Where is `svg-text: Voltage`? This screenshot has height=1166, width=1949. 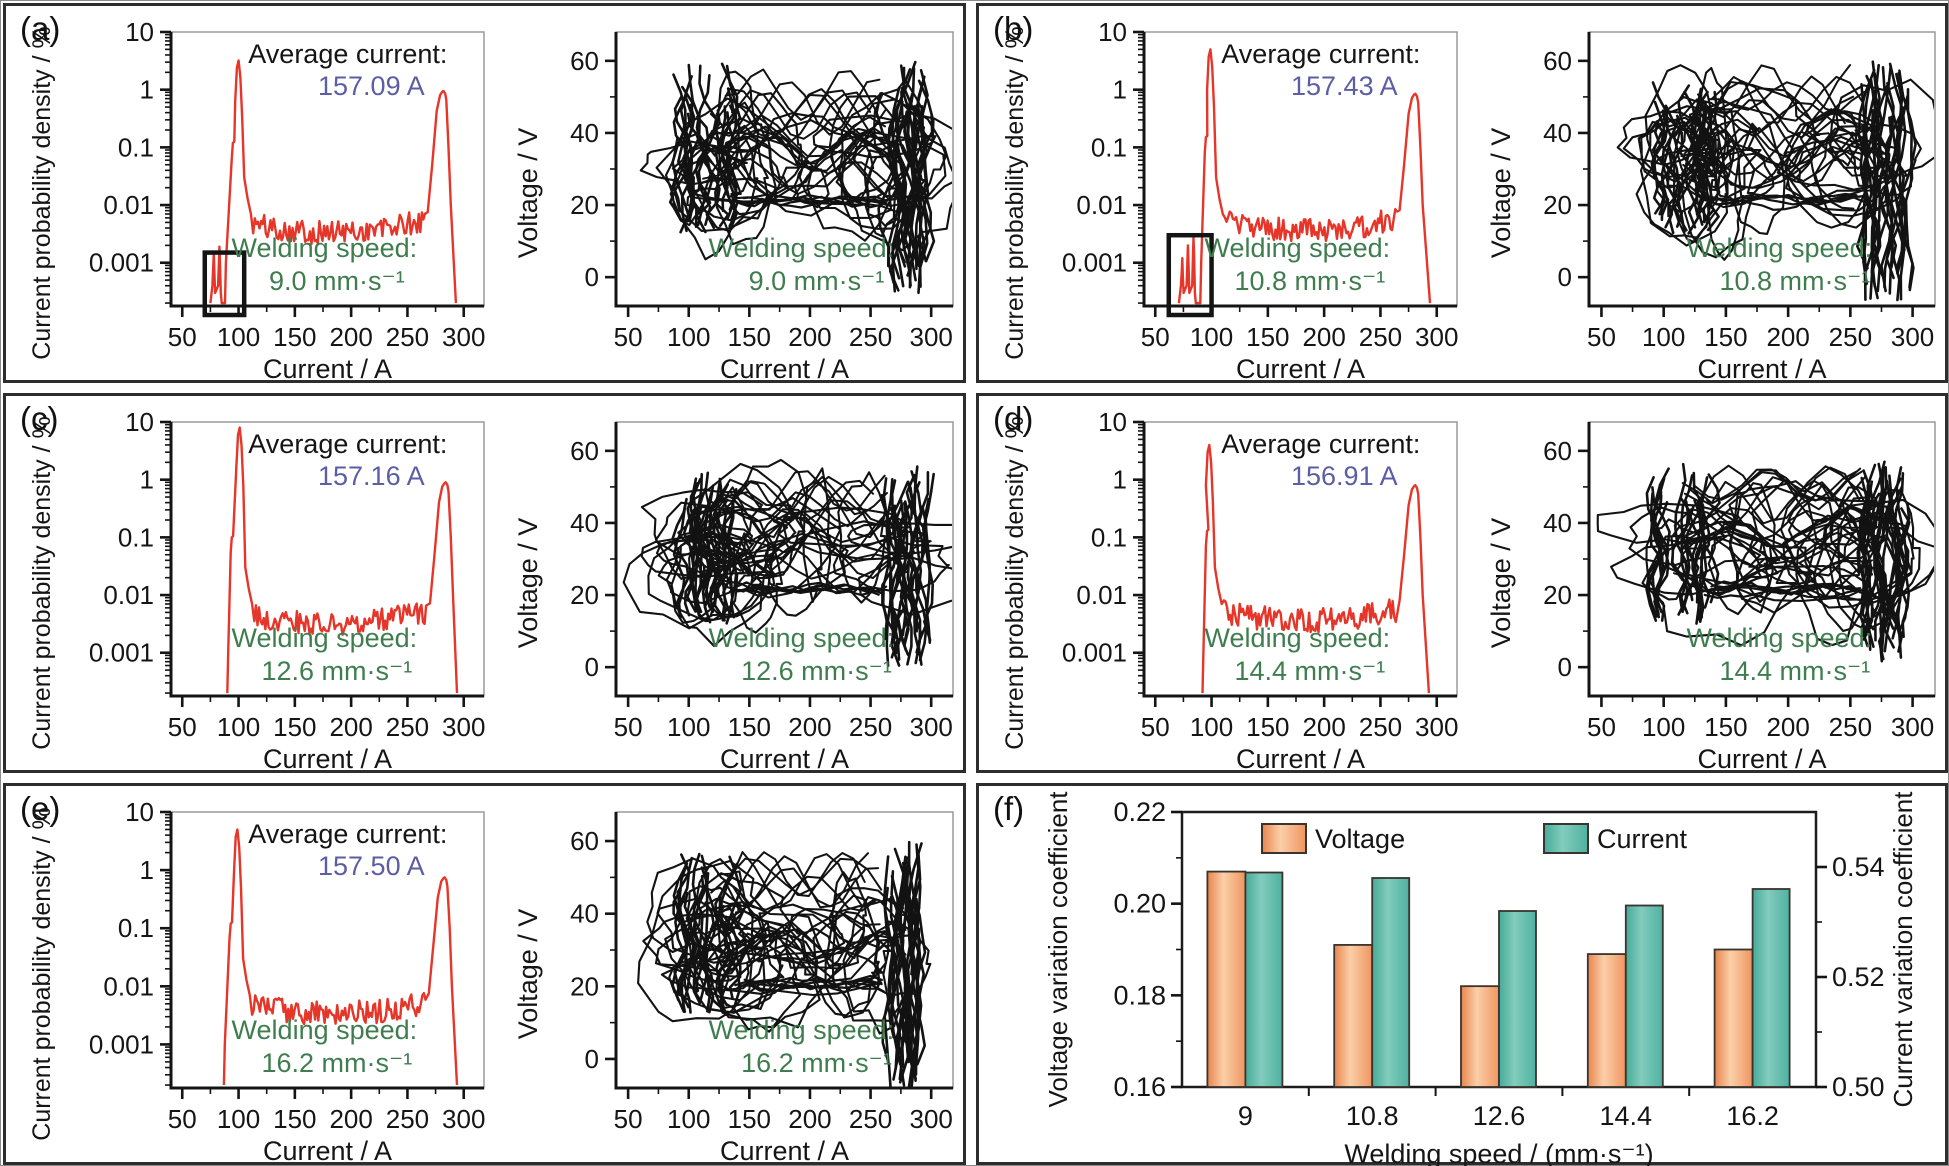 svg-text: Voltage is located at coordinates (1360, 839).